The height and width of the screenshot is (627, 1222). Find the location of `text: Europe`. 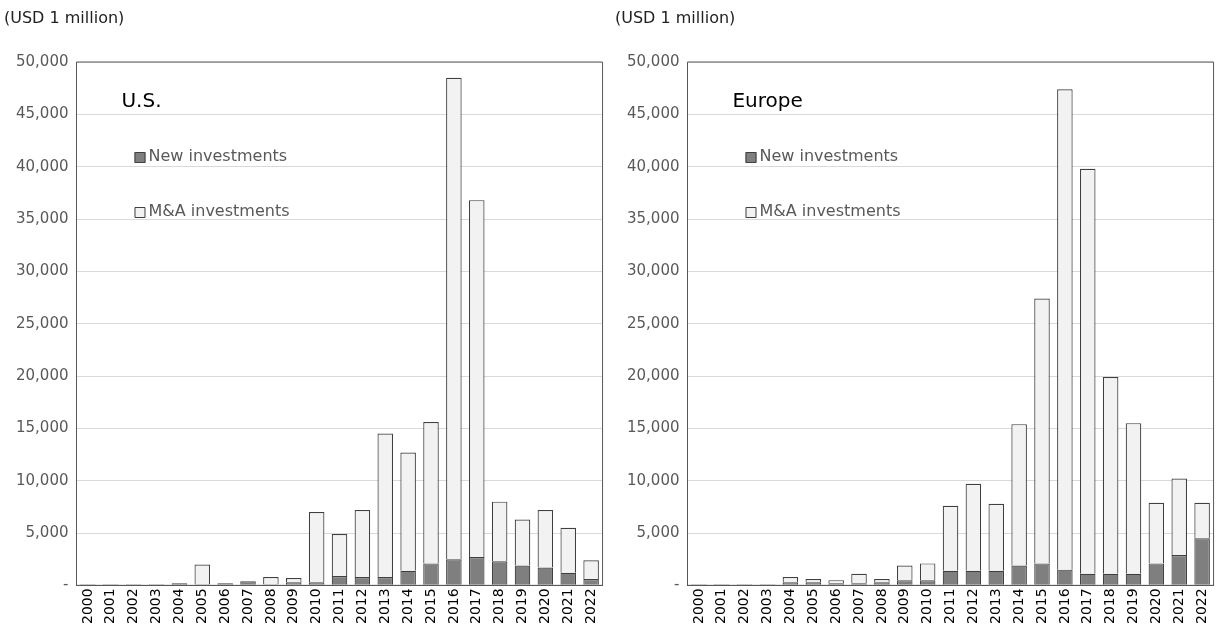

text: Europe is located at coordinates (767, 100).